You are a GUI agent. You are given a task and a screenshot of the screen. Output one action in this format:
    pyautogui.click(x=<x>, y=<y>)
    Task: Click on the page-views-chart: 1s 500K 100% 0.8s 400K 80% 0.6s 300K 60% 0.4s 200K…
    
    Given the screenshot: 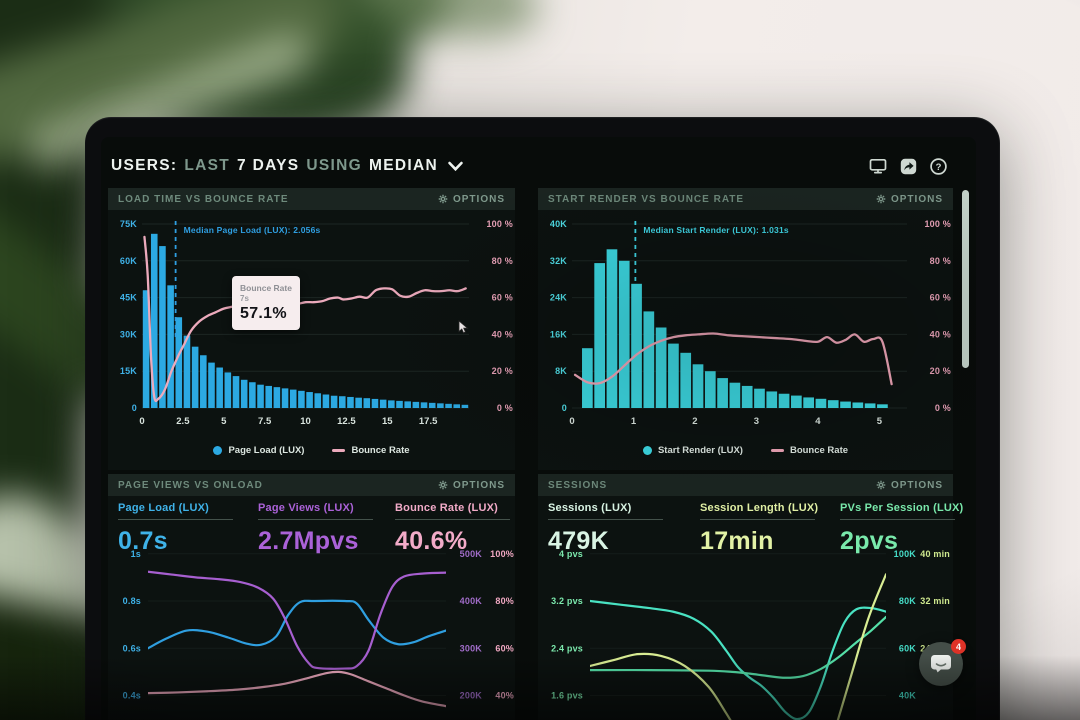 What is the action you would take?
    pyautogui.click(x=318, y=628)
    